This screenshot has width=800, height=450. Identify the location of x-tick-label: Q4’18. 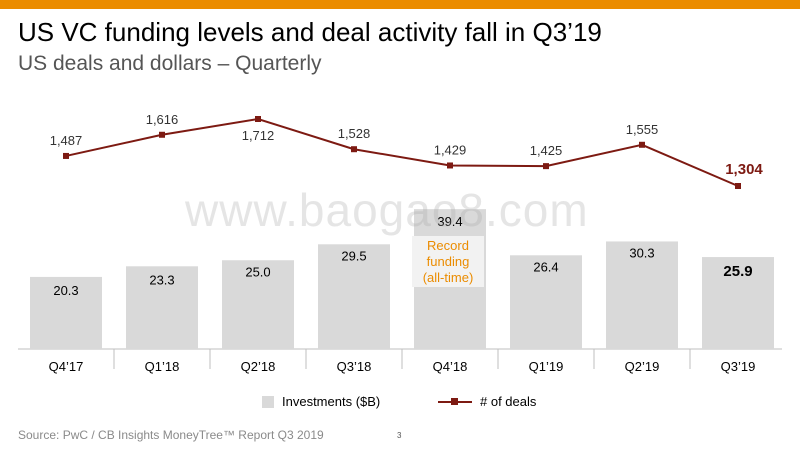
(450, 366).